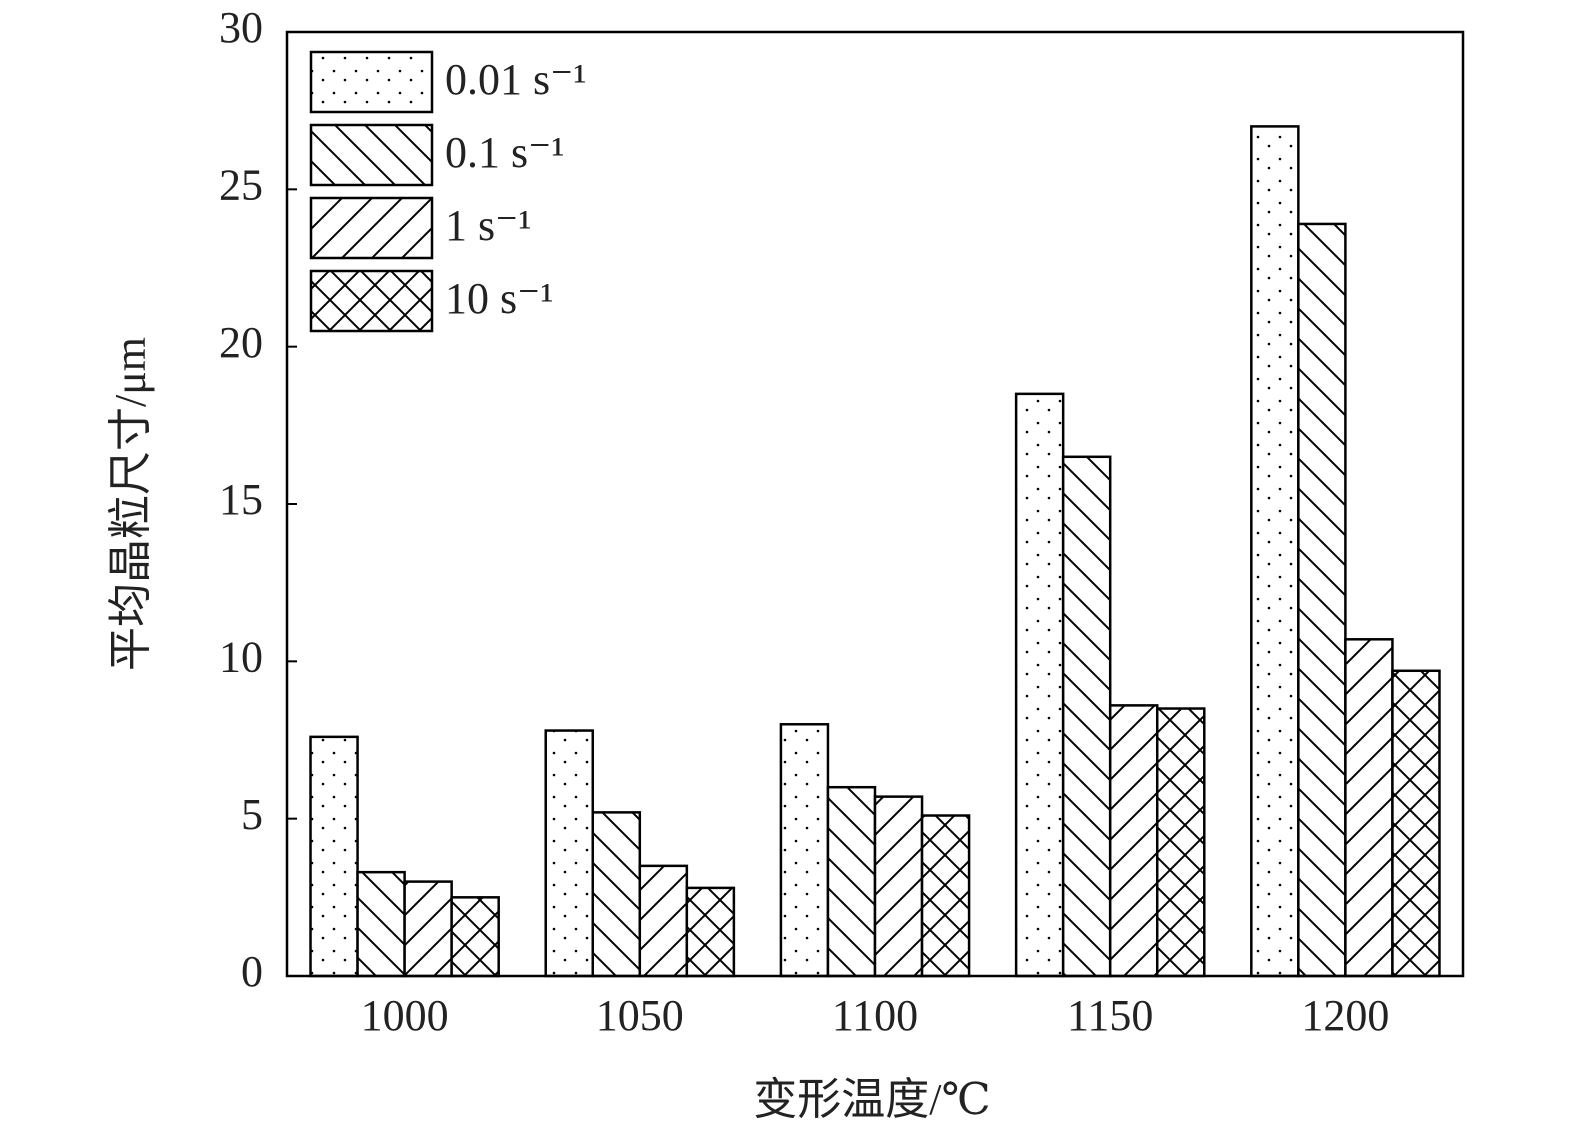 Image resolution: width=1575 pixels, height=1144 pixels. Describe the element at coordinates (640, 1015) in the screenshot. I see `x-tick-label: 1050` at that location.